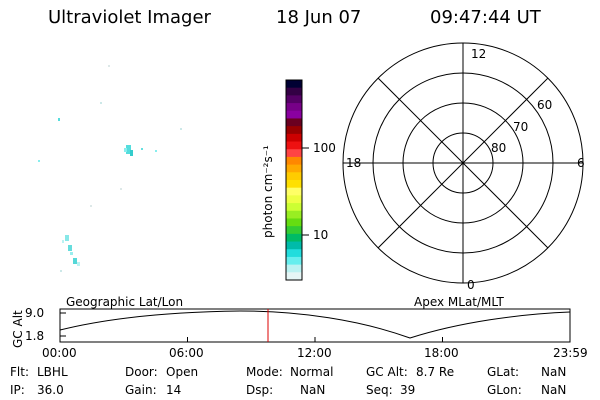 The width and height of the screenshot is (600, 400). I want to click on timeline-xtick-label-0000: 00:00, so click(59, 353).